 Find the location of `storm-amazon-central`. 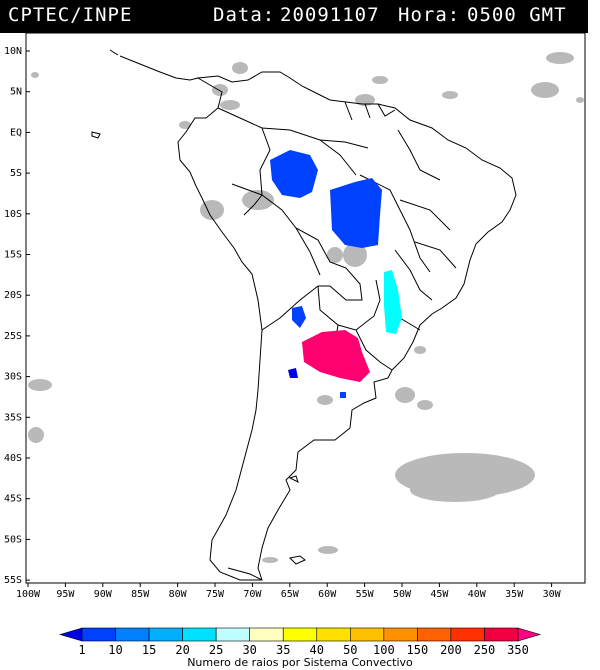

storm-amazon-central is located at coordinates (356, 213).